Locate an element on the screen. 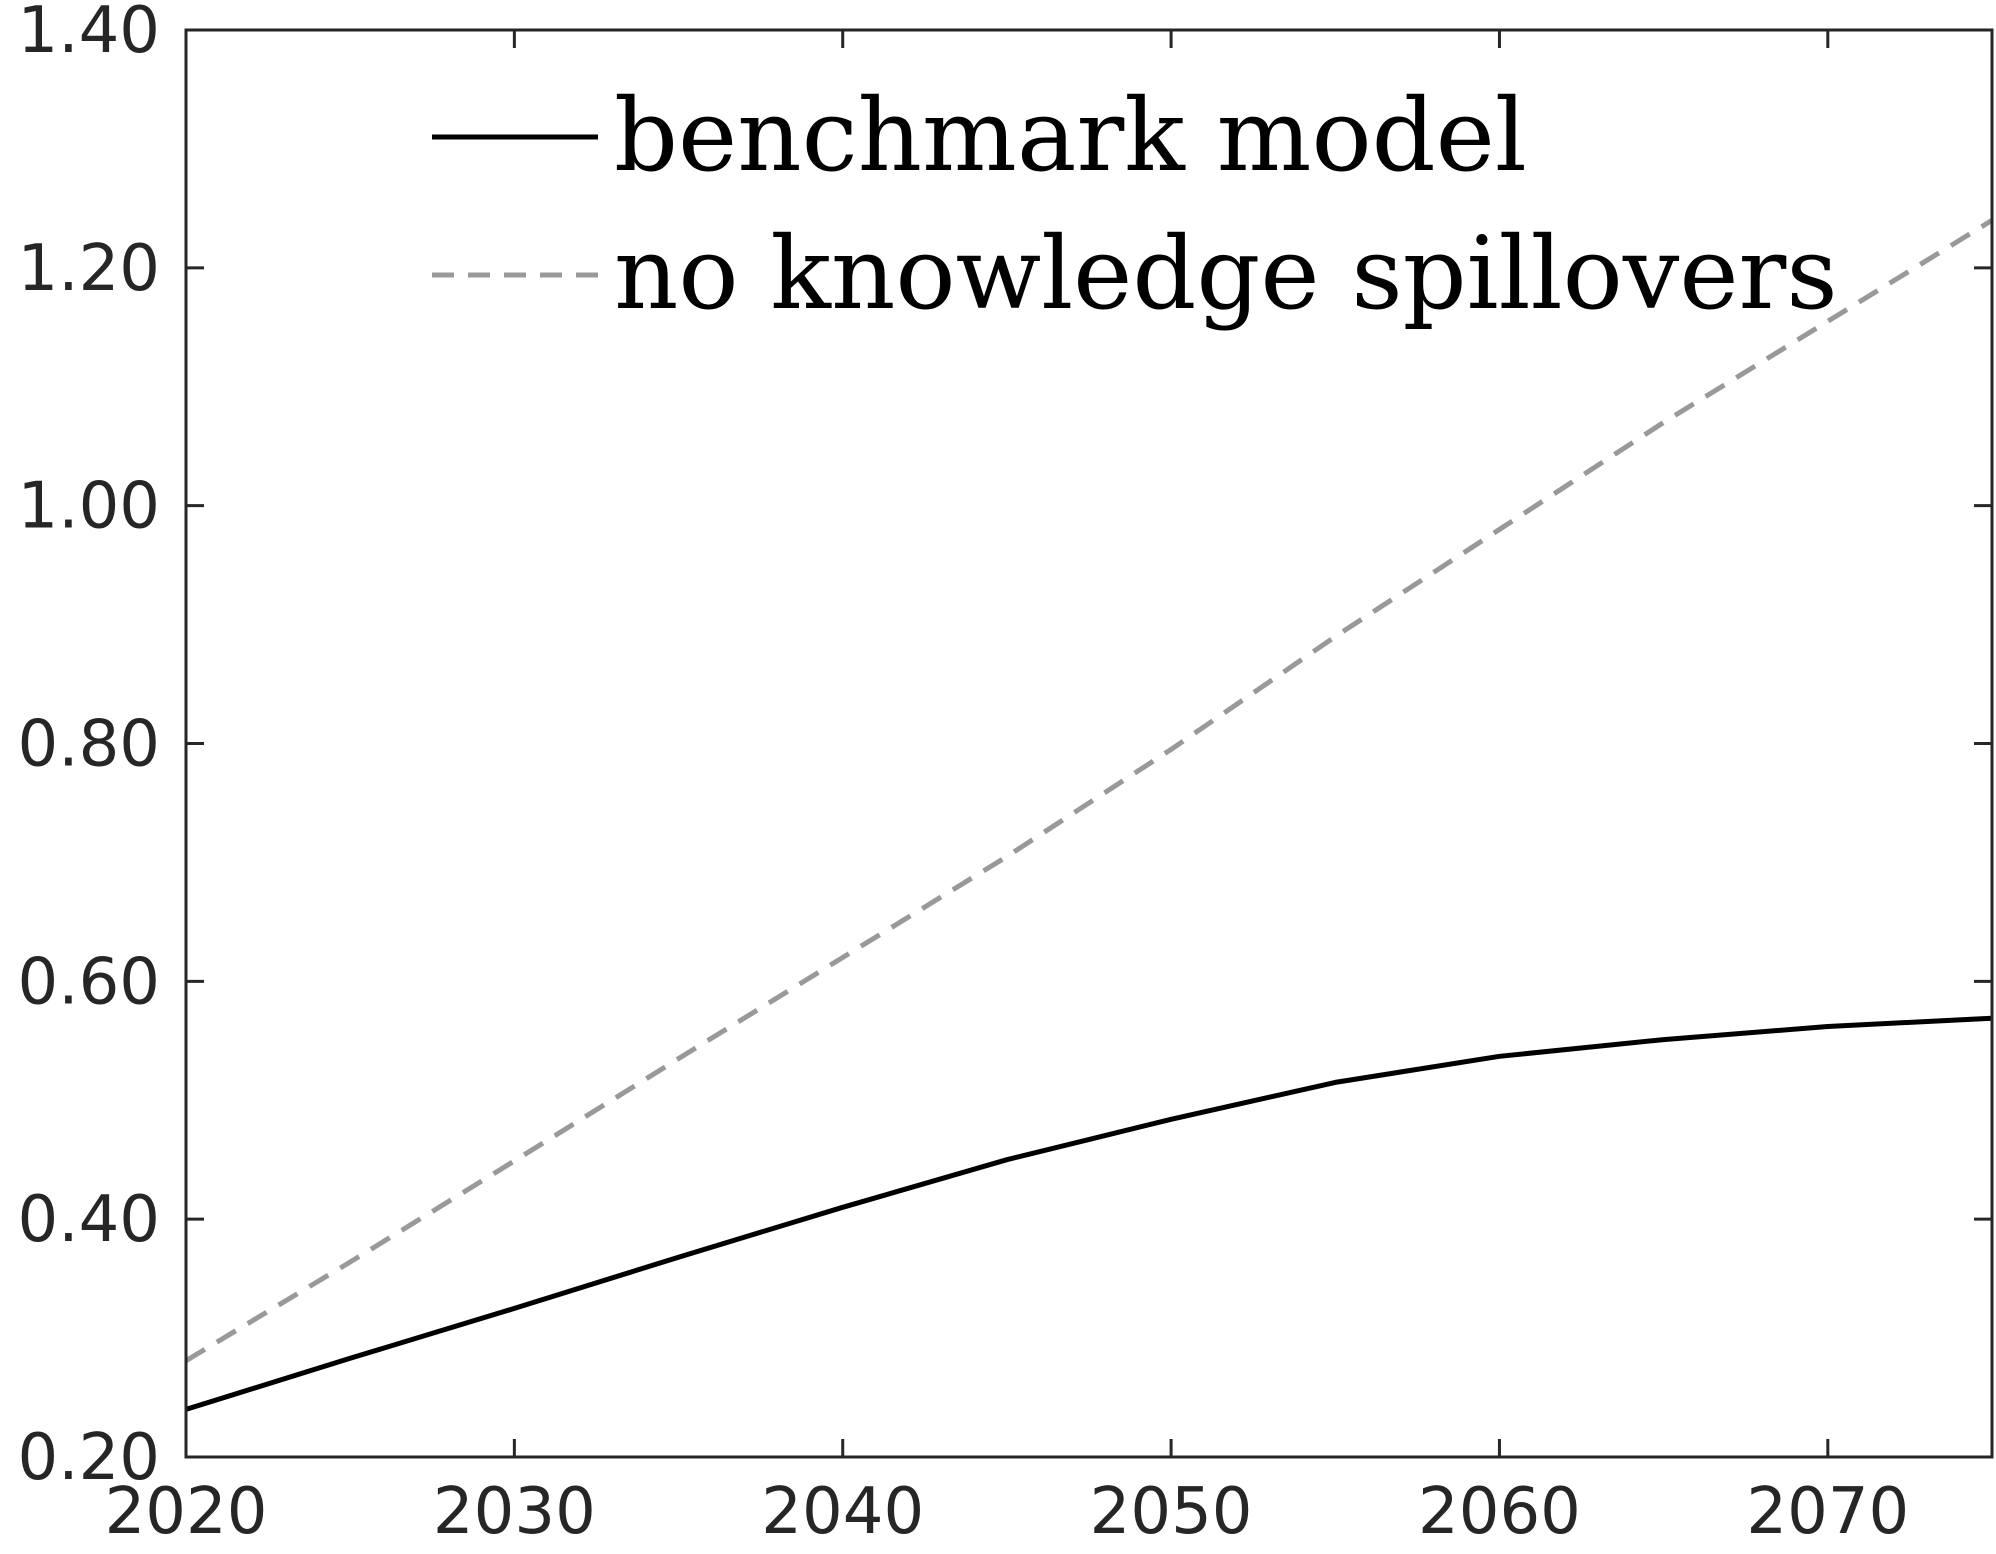 This screenshot has width=1996, height=1554. x-tick-label: 2030 is located at coordinates (514, 1512).